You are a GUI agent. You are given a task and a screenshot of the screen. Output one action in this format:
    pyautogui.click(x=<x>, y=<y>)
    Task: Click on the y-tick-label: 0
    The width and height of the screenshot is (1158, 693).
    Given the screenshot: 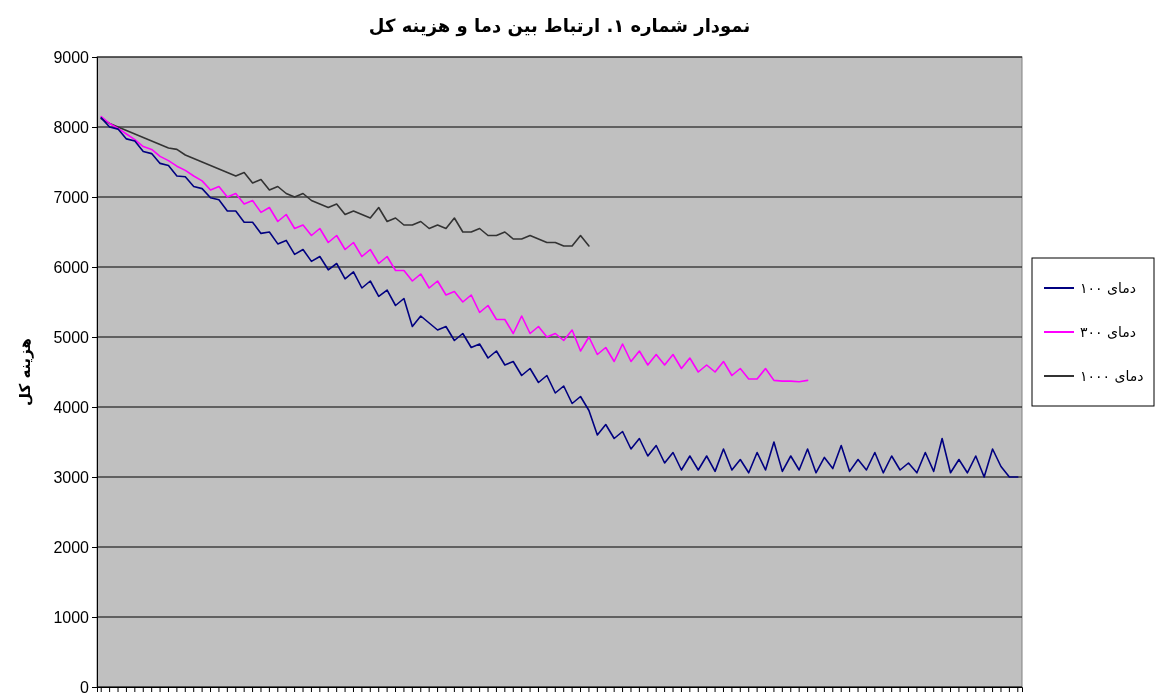 What is the action you would take?
    pyautogui.click(x=85, y=685)
    